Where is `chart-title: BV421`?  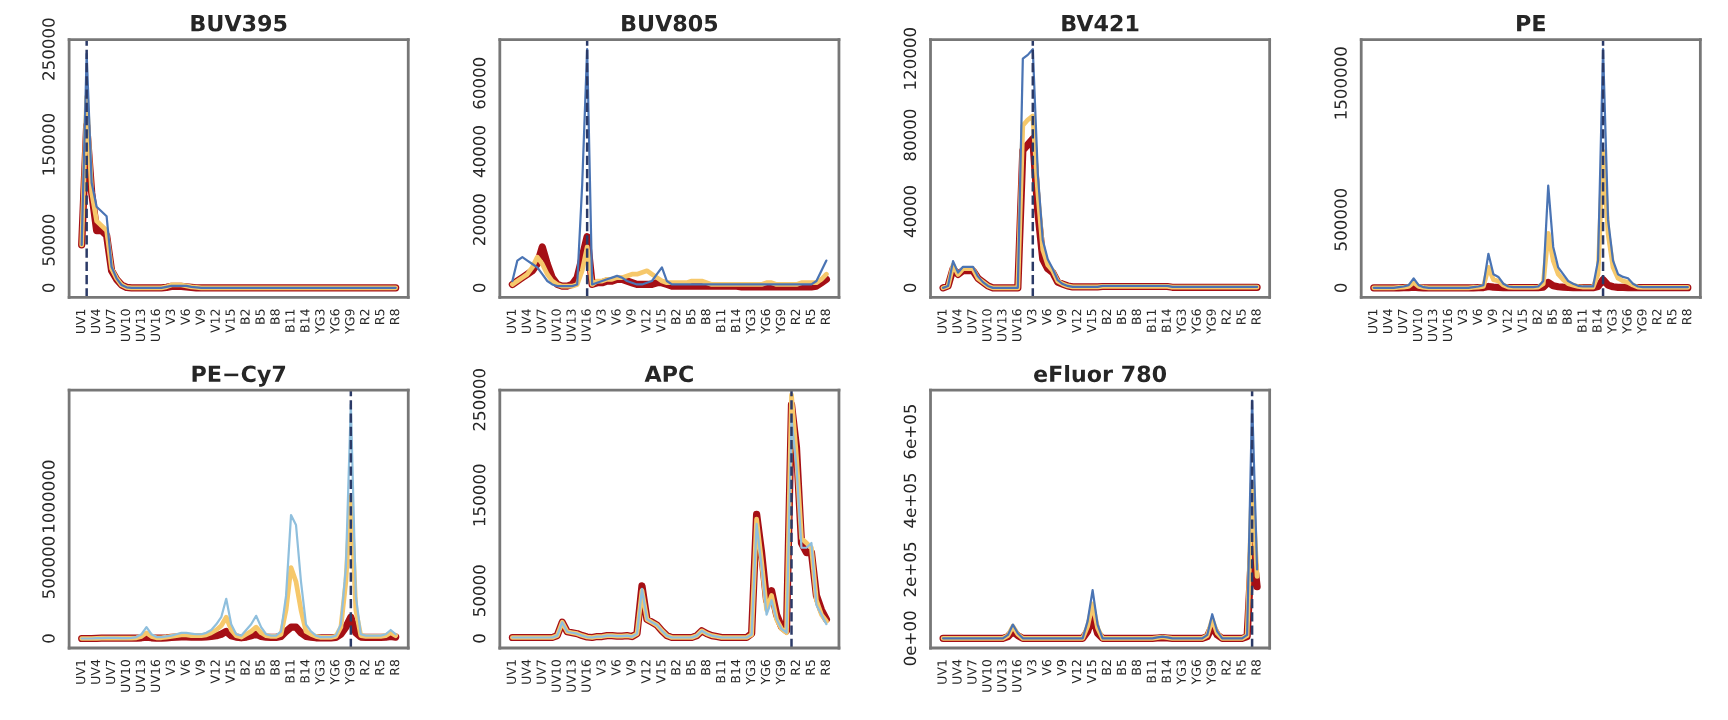
chart-title: BV421 is located at coordinates (1100, 23).